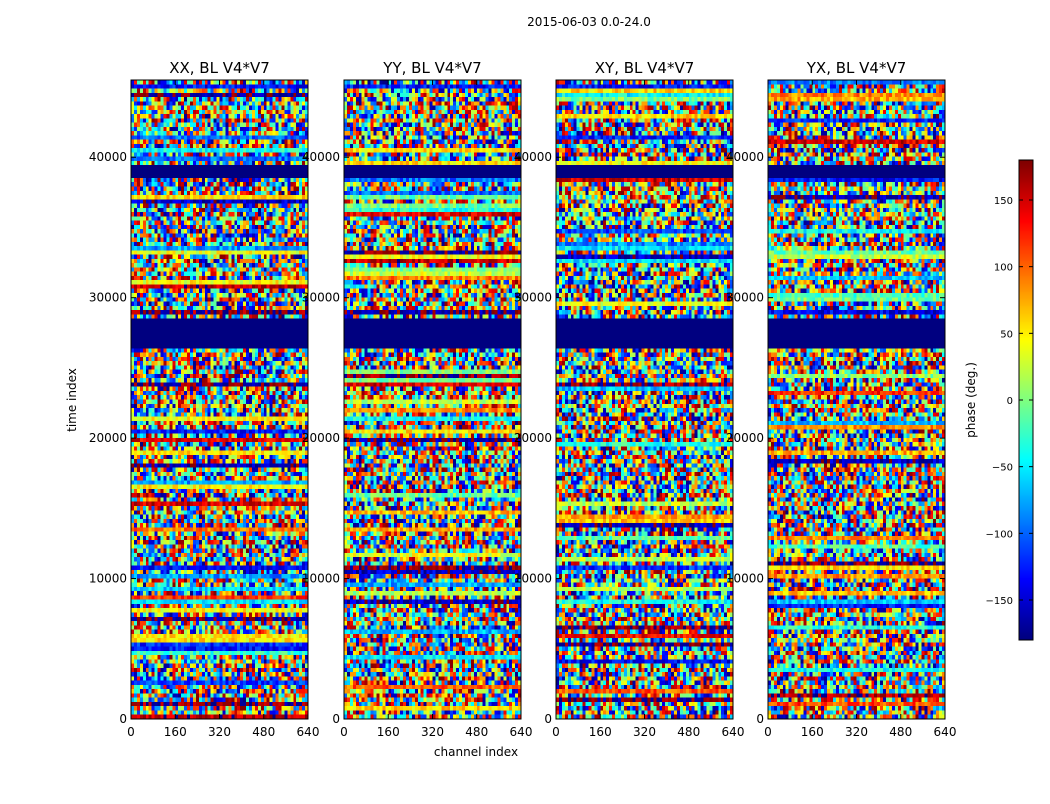 The width and height of the screenshot is (1050, 804). What do you see at coordinates (219, 68) in the screenshot?
I see `panel-title-1: XX, BL V4*V7` at bounding box center [219, 68].